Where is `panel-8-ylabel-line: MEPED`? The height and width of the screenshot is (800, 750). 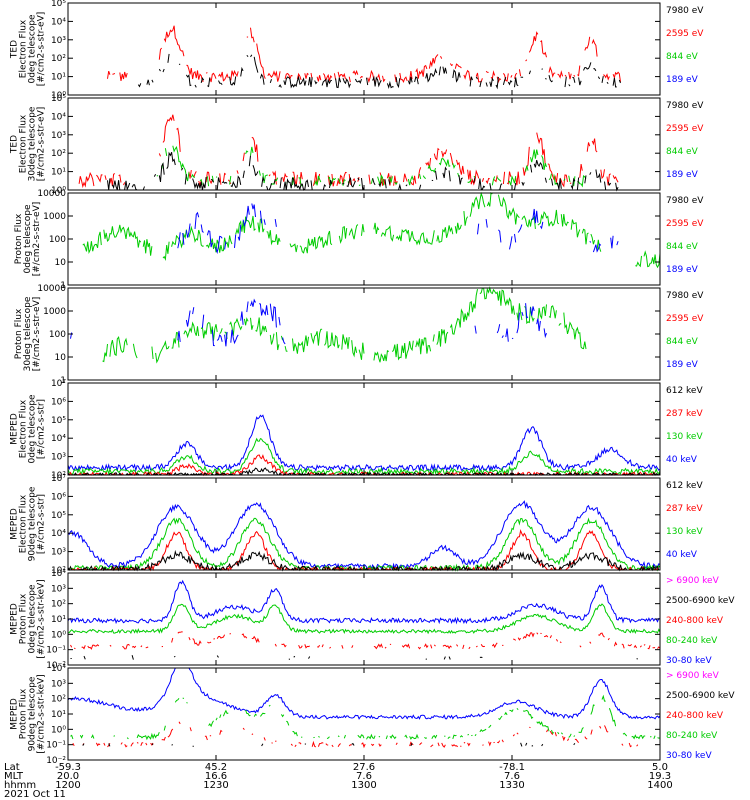
panel-8-ylabel-line: MEPED is located at coordinates (15, 714).